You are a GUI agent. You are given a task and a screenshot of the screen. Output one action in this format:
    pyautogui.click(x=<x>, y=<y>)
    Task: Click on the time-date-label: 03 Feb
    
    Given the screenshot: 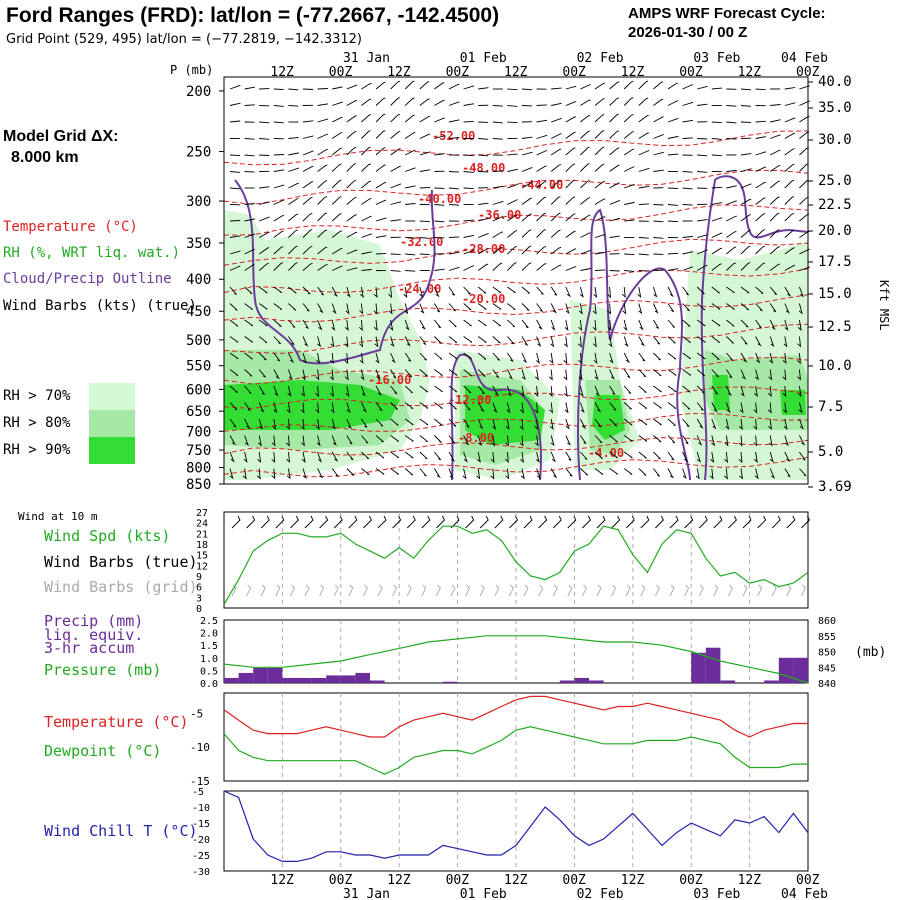 What is the action you would take?
    pyautogui.click(x=716, y=893)
    